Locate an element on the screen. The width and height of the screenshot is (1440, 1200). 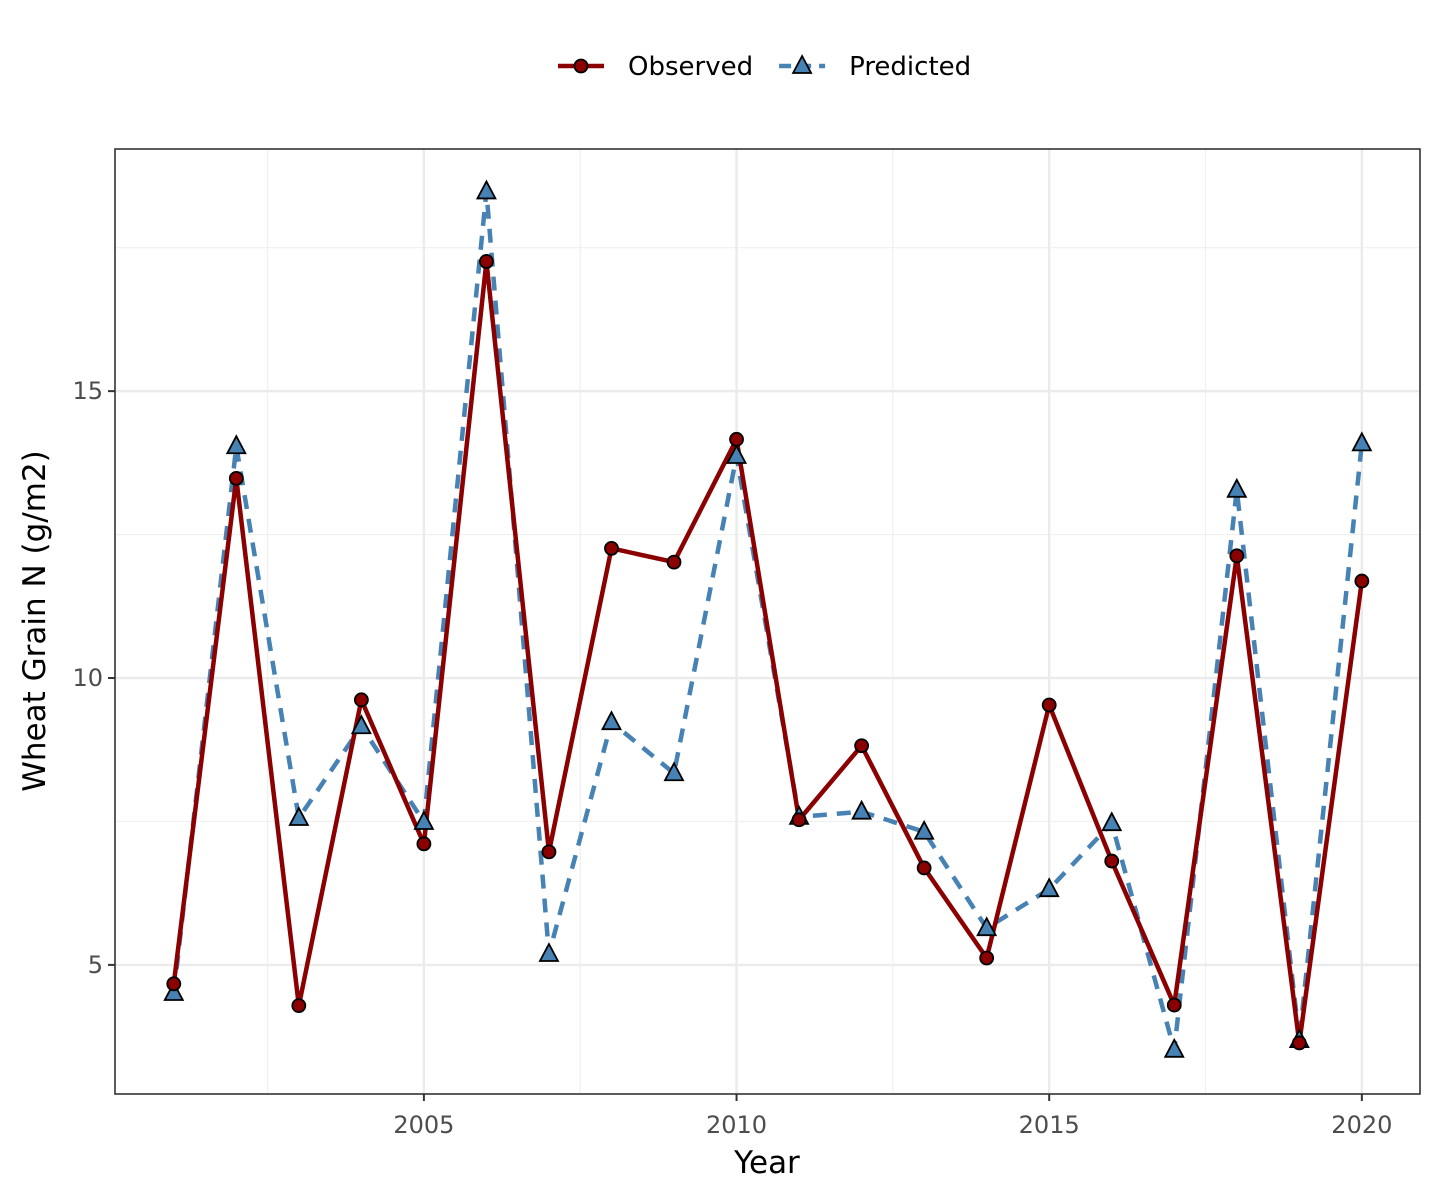
x-tick-label: 2015 is located at coordinates (1049, 1125).